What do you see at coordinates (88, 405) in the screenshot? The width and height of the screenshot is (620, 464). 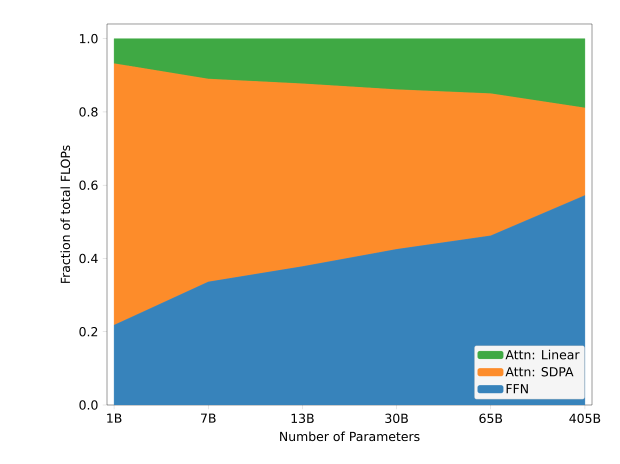 I see `y-tick-label: 0.0` at bounding box center [88, 405].